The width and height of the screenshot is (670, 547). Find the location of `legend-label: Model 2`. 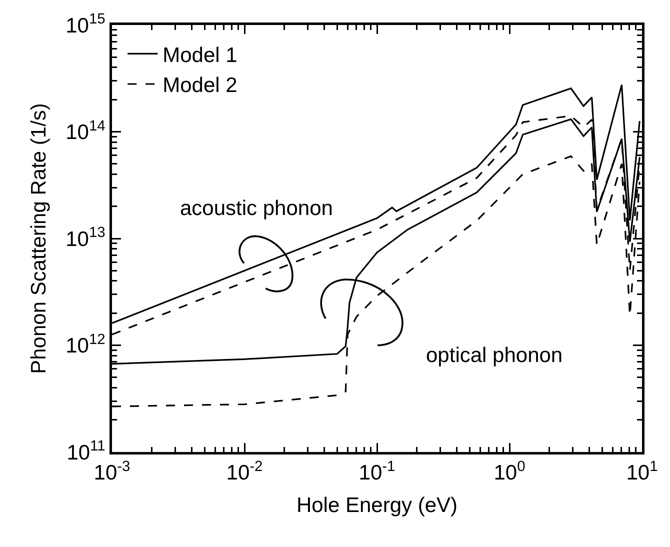

legend-label: Model 2 is located at coordinates (200, 86).